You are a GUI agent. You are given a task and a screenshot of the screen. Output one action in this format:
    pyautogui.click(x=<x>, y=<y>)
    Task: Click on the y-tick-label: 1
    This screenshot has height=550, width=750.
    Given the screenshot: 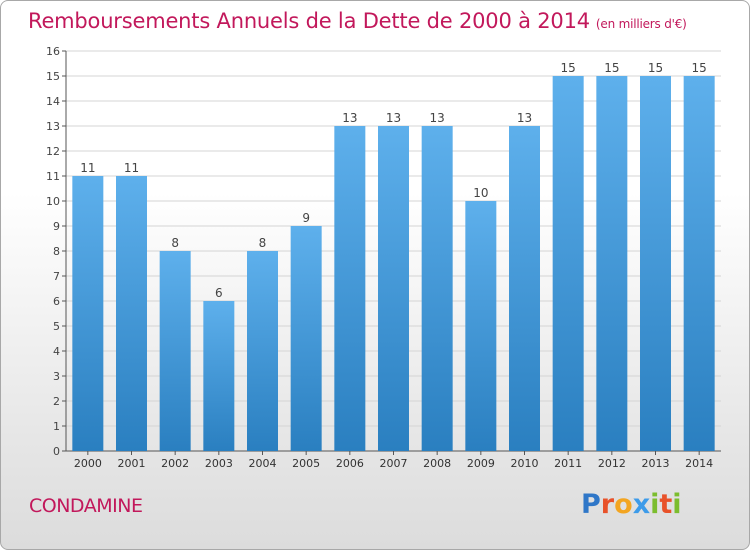 What is the action you would take?
    pyautogui.click(x=56, y=426)
    